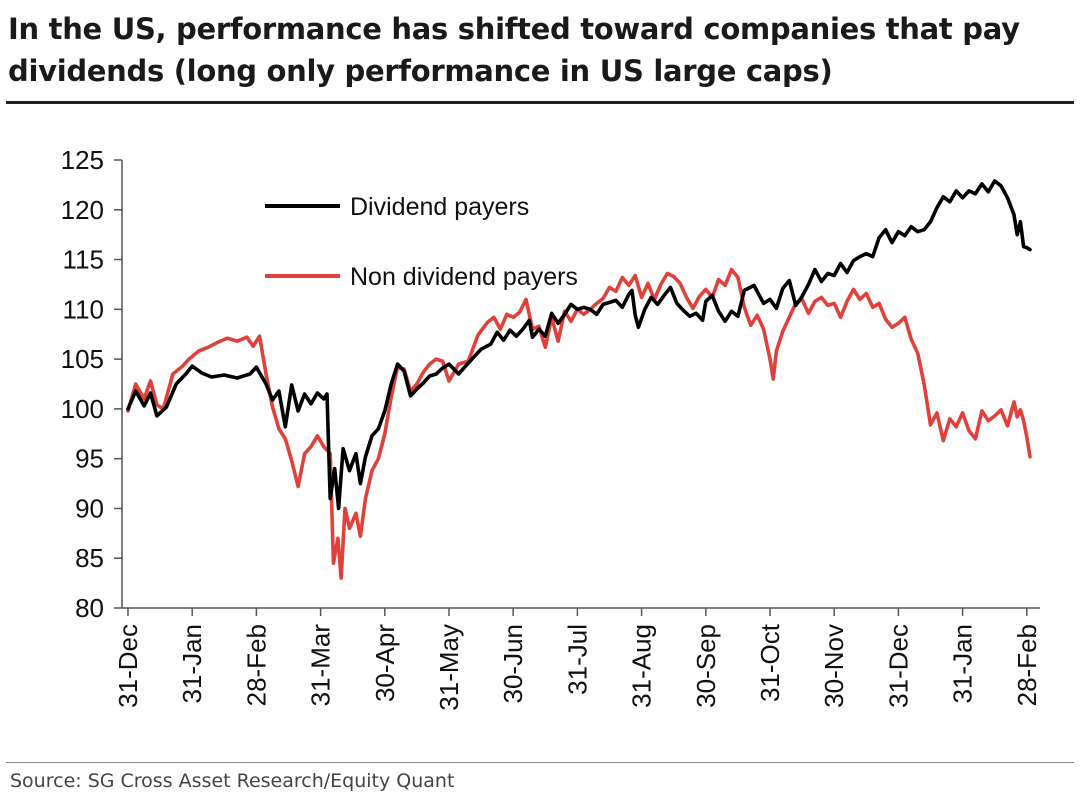 The height and width of the screenshot is (812, 1080). Describe the element at coordinates (82, 210) in the screenshot. I see `y-tick-label: 120` at that location.